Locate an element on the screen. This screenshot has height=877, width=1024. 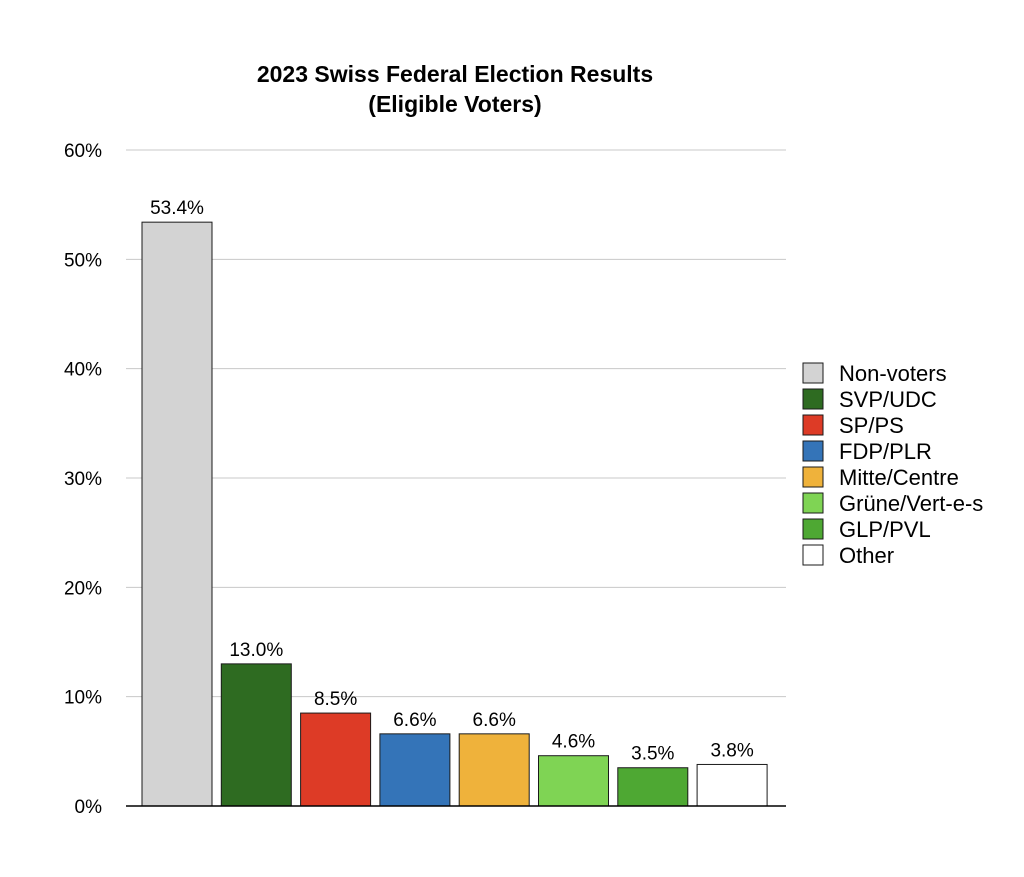
y-axis-ticks: 0% 10% 20% 30% 40% 50% 60% is located at coordinates (83, 479).